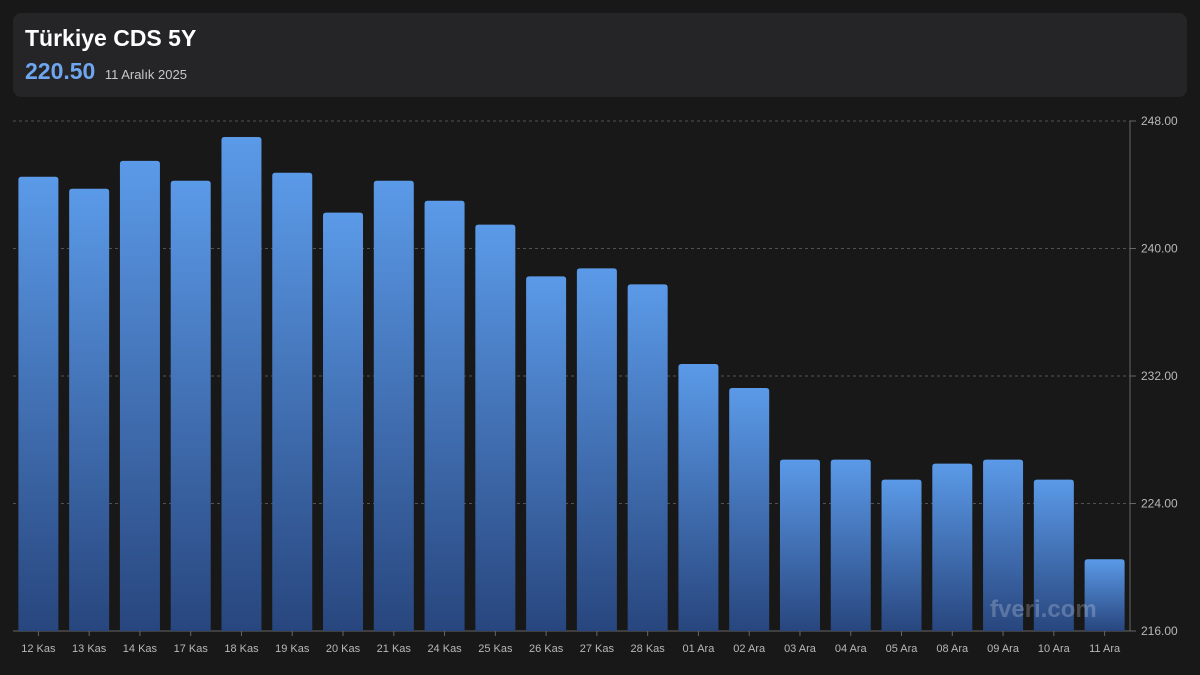  Describe the element at coordinates (851, 649) in the screenshot. I see `x-tick-label: 04 Ara` at that location.